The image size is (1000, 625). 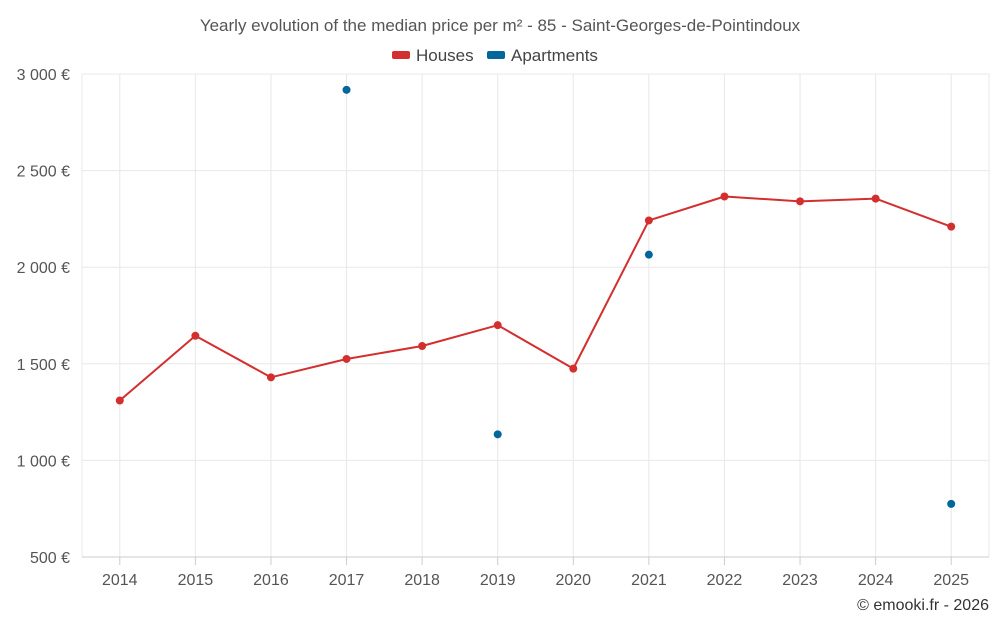 I want to click on x-tick-label: 2025, so click(x=951, y=580).